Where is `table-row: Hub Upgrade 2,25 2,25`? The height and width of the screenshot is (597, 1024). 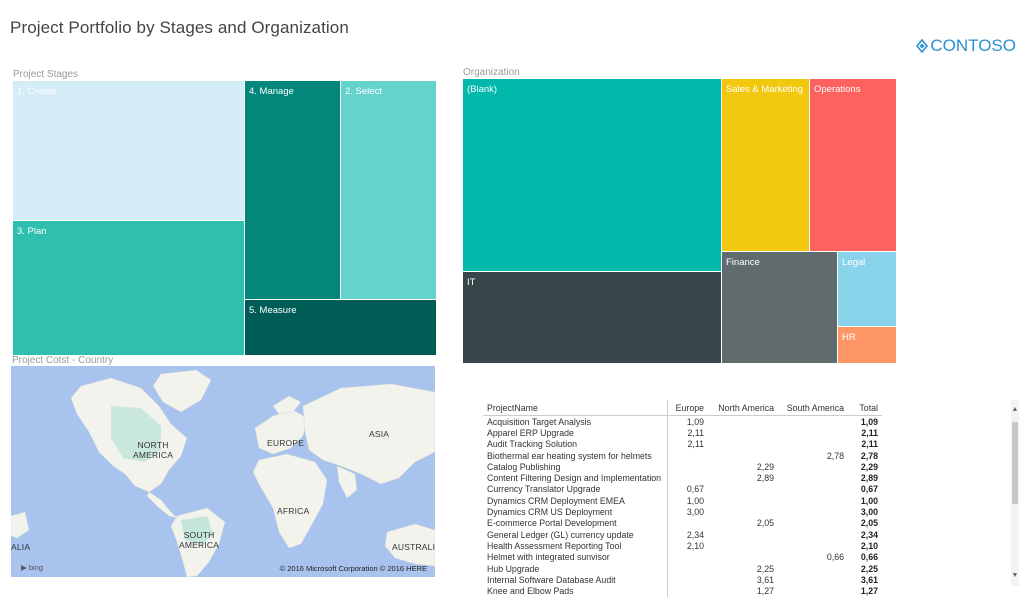
table-row: Hub Upgrade 2,25 2,25 is located at coordinates (682, 568).